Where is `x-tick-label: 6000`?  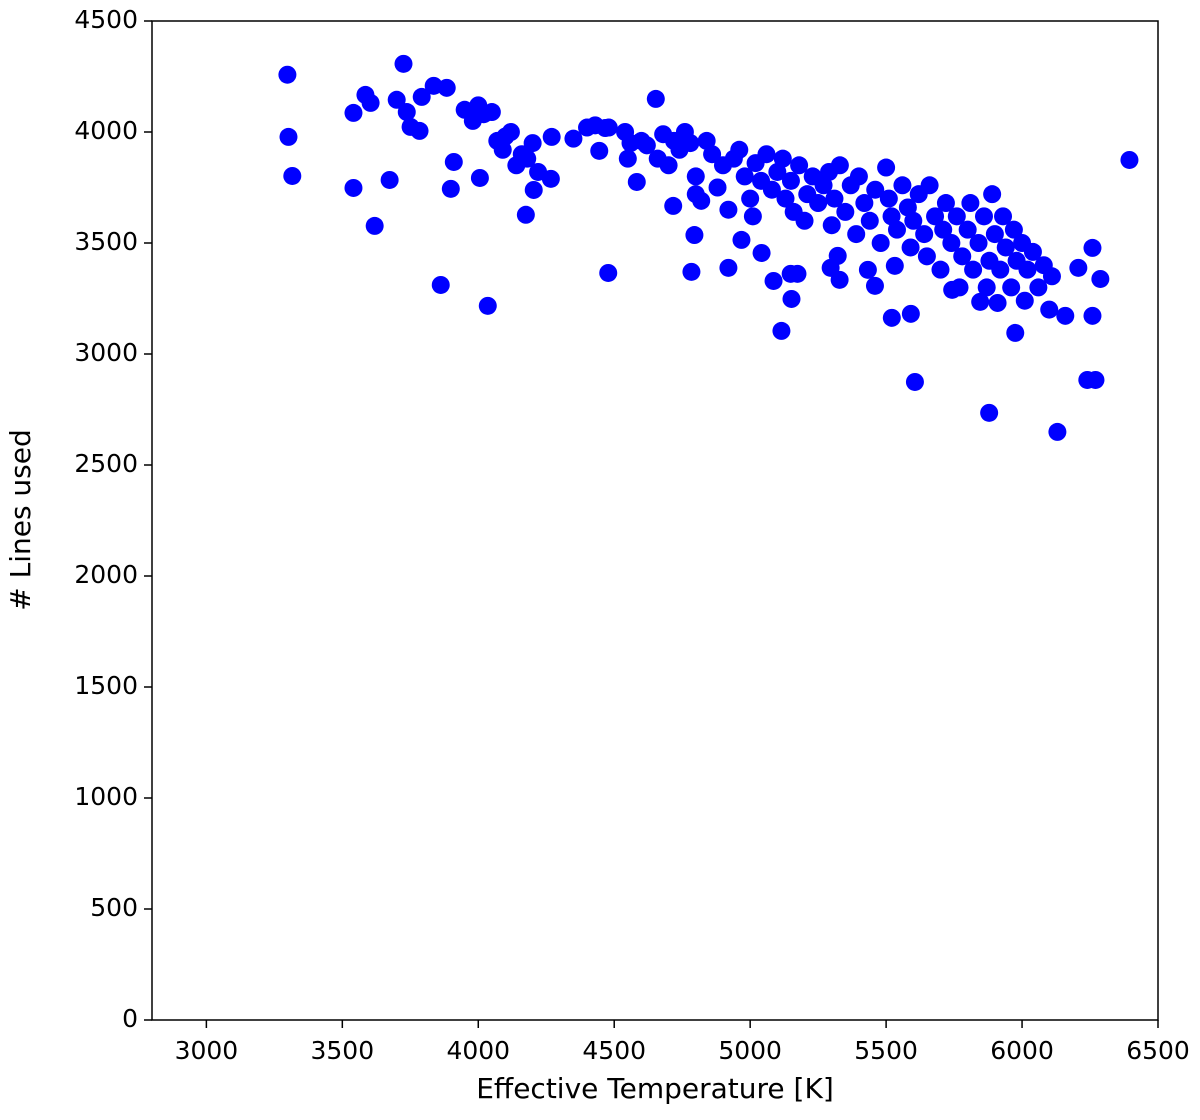
x-tick-label: 6000 is located at coordinates (1022, 1050).